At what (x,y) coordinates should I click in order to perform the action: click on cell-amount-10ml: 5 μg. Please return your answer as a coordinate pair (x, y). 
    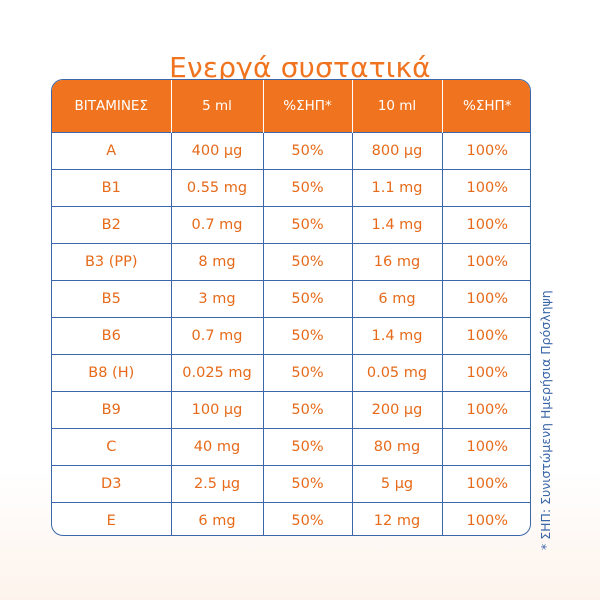
    Looking at the image, I should click on (397, 484).